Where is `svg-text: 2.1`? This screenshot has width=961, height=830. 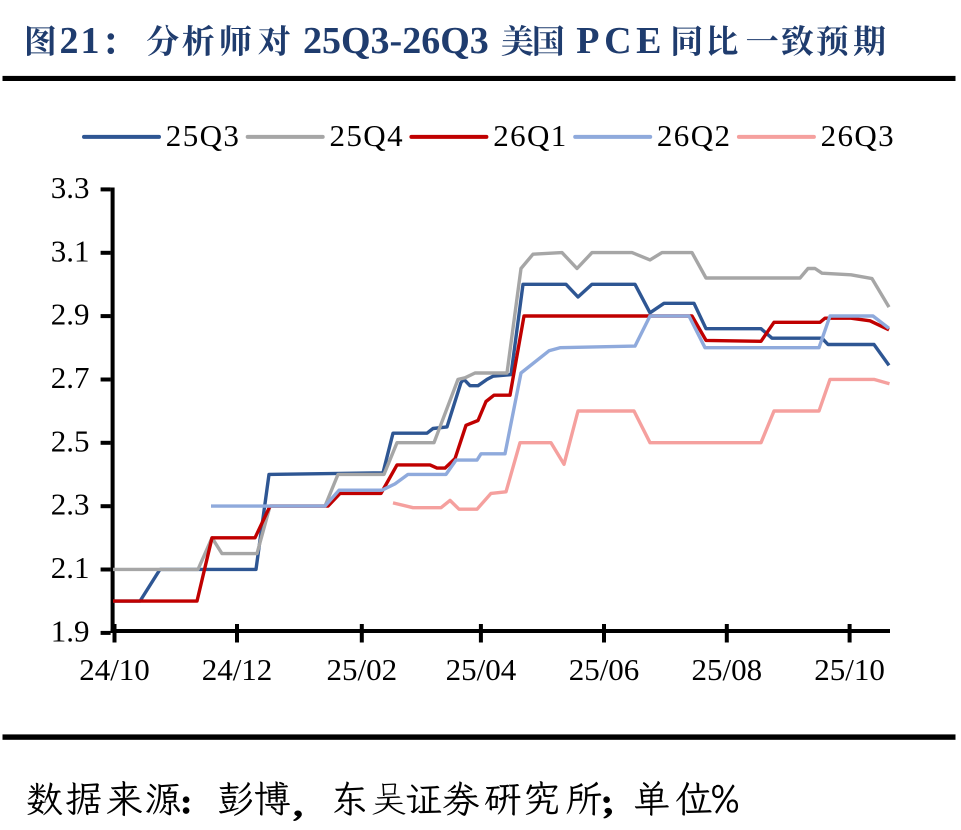 svg-text: 2.1 is located at coordinates (70, 567).